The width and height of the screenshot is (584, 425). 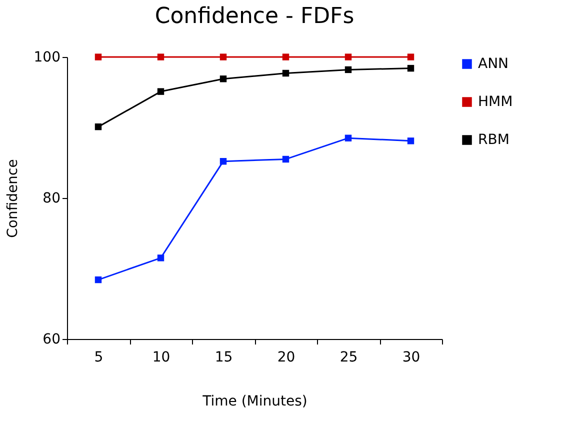 What do you see at coordinates (255, 402) in the screenshot?
I see `x-axis-title: Time (Minutes)` at bounding box center [255, 402].